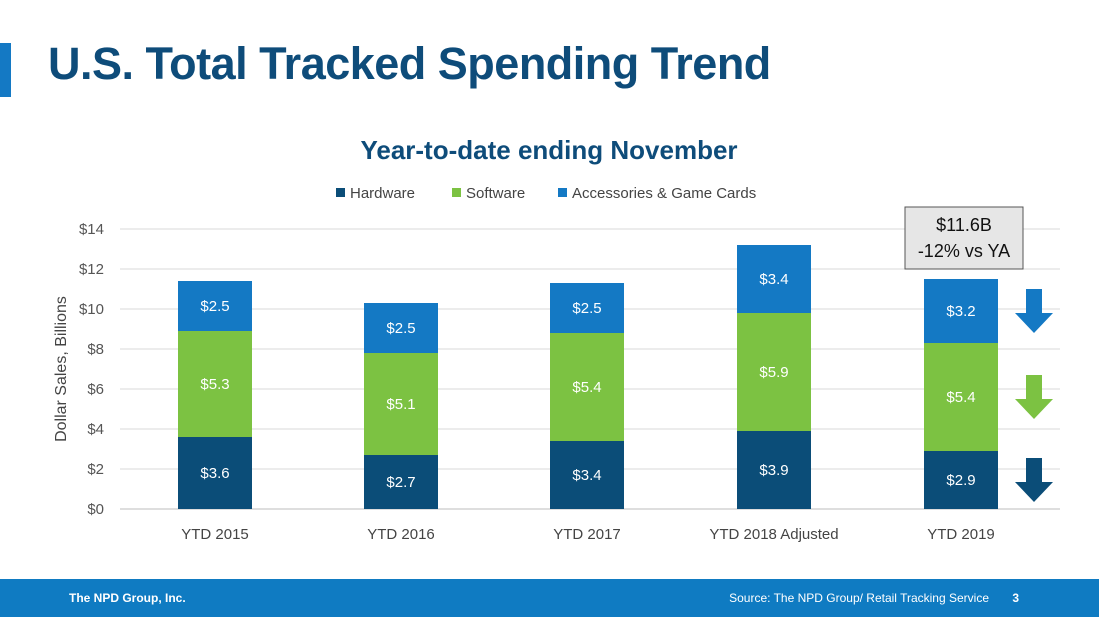 The height and width of the screenshot is (617, 1099). Describe the element at coordinates (5, 70) in the screenshot. I see `title-accent-bar` at that location.